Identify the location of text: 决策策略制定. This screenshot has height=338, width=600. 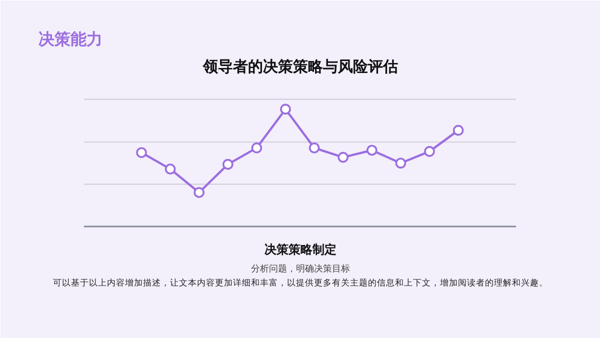
(300, 249).